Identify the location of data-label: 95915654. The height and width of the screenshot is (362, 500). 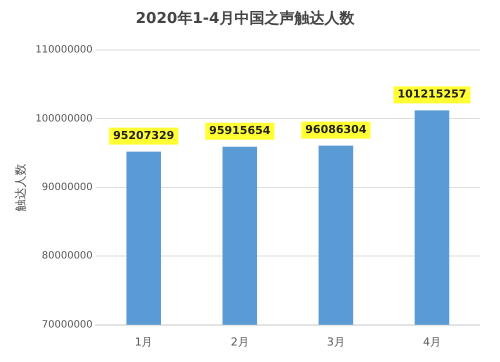
(240, 131).